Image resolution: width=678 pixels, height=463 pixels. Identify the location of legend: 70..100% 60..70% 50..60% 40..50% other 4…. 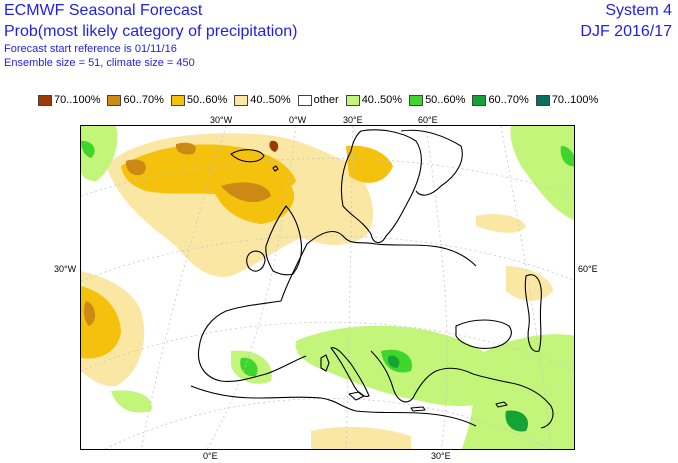
(321, 100).